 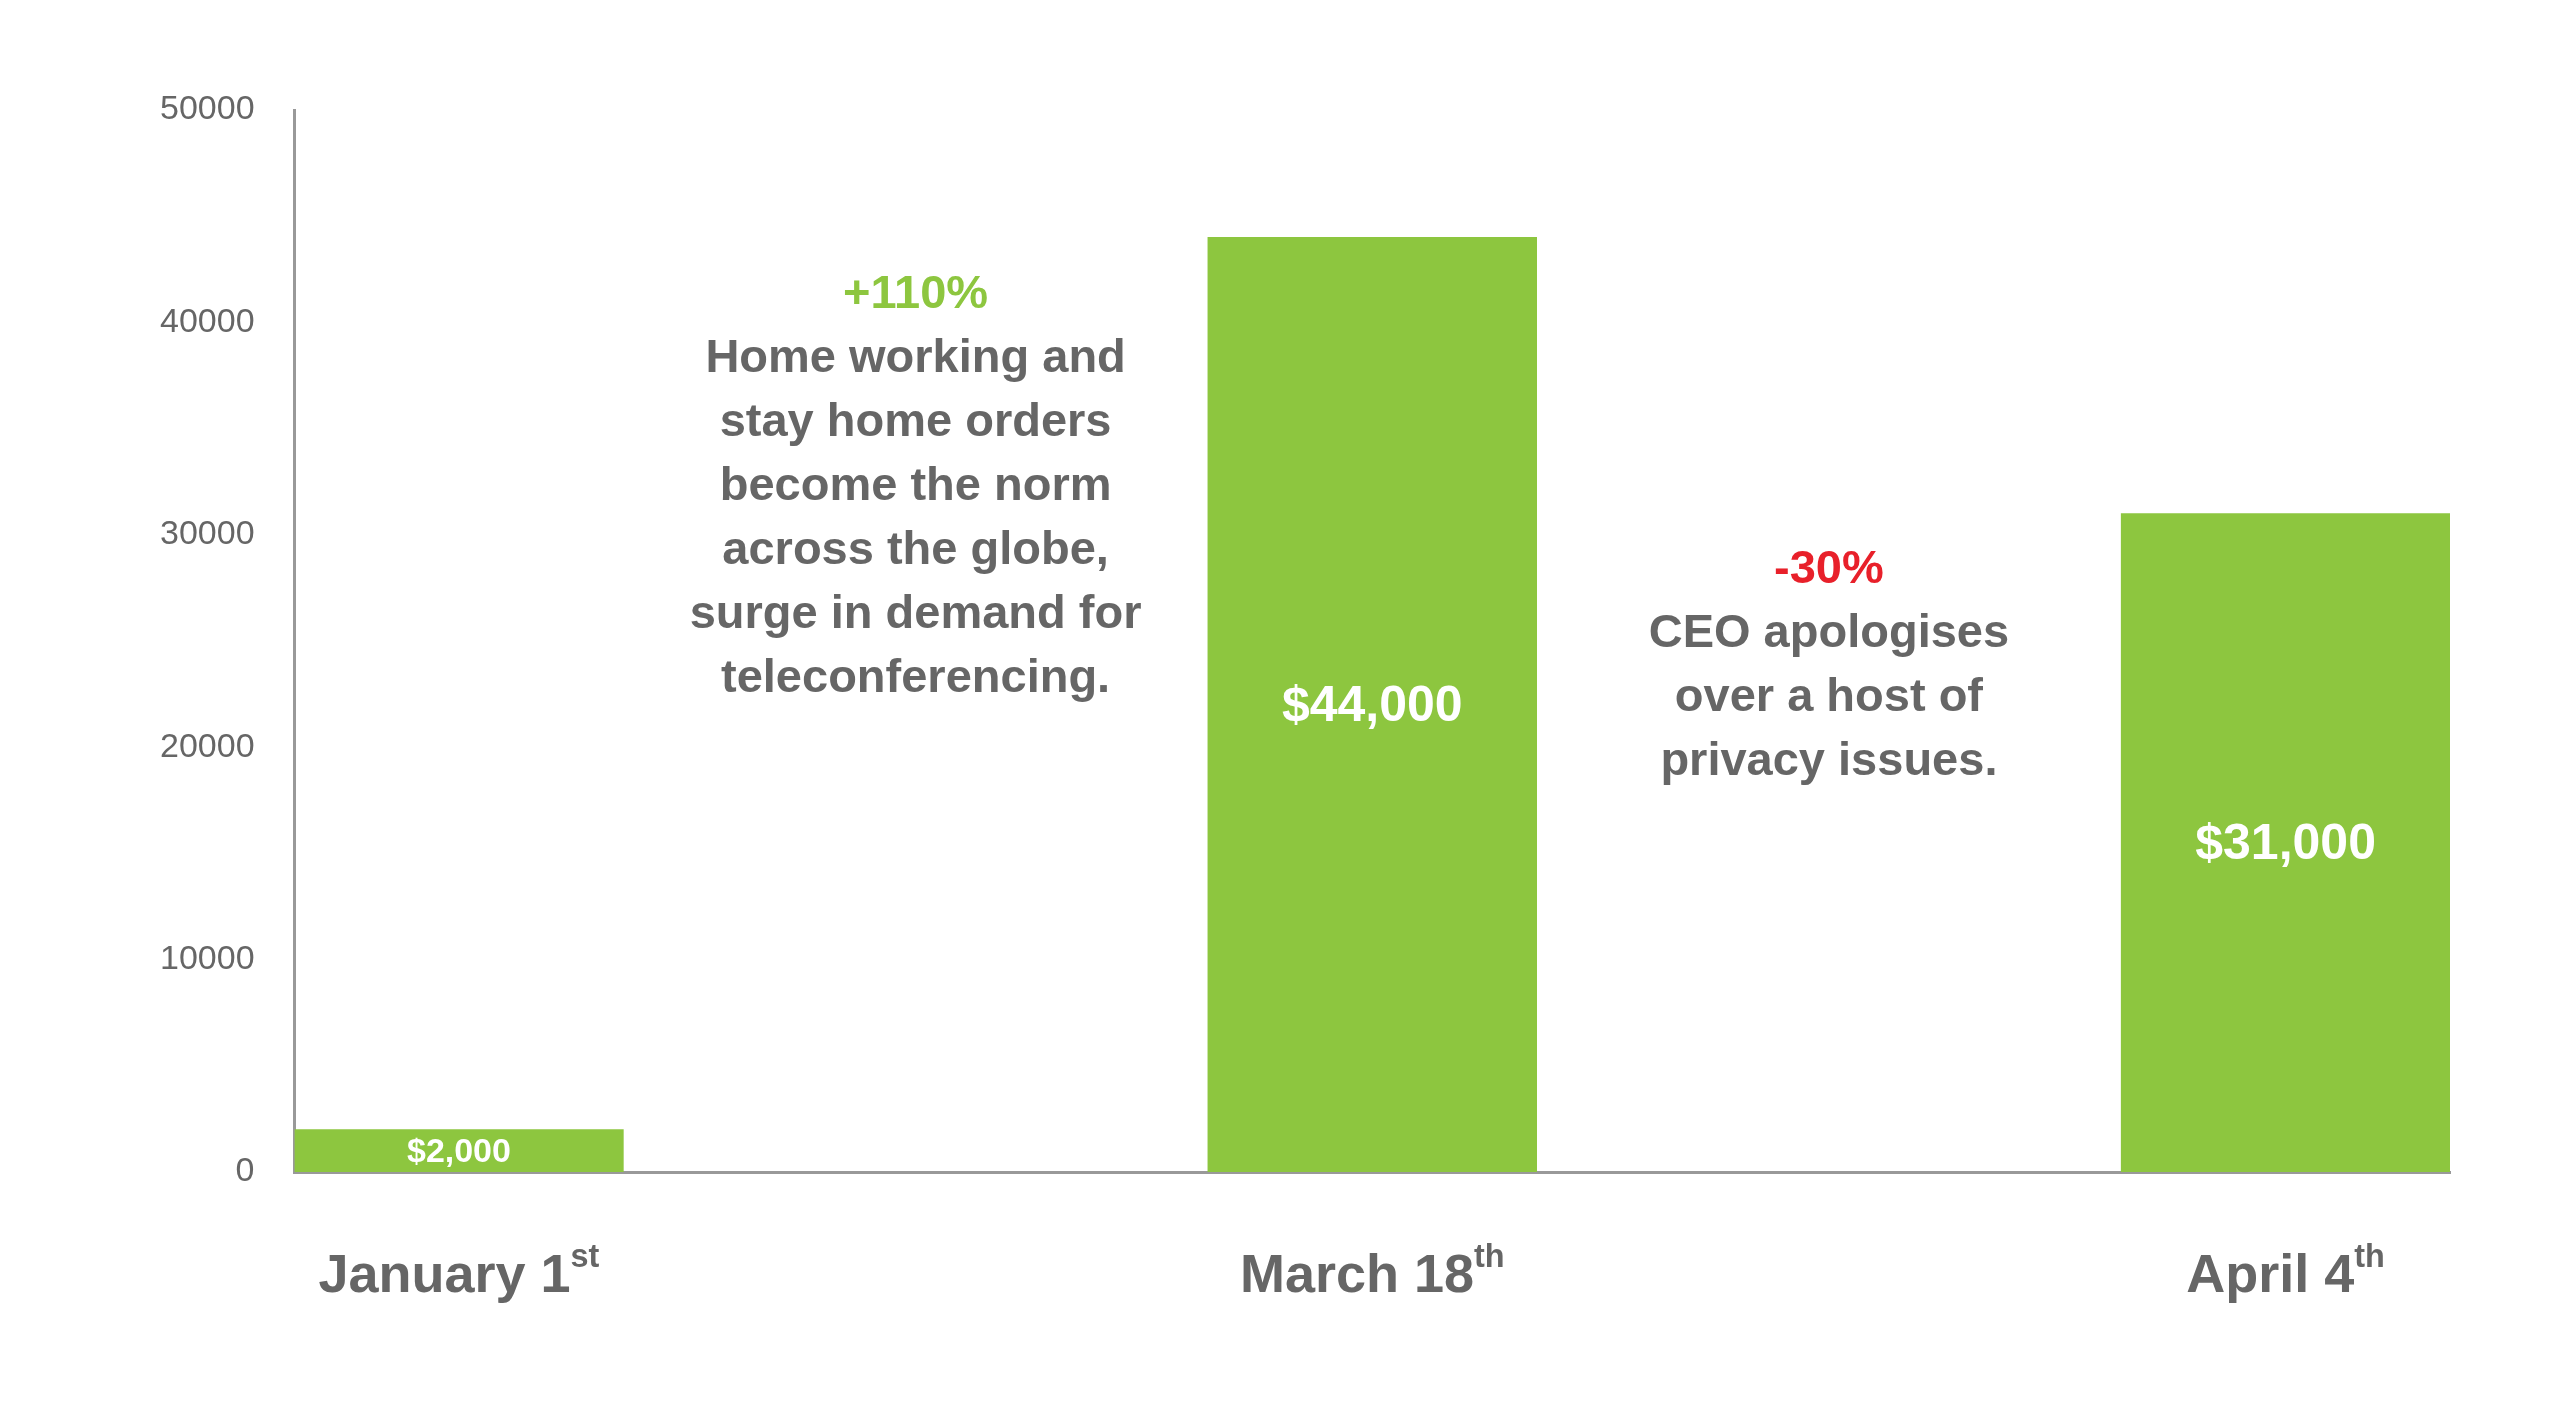 What do you see at coordinates (207, 744) in the screenshot?
I see `y-tick-label: 20000` at bounding box center [207, 744].